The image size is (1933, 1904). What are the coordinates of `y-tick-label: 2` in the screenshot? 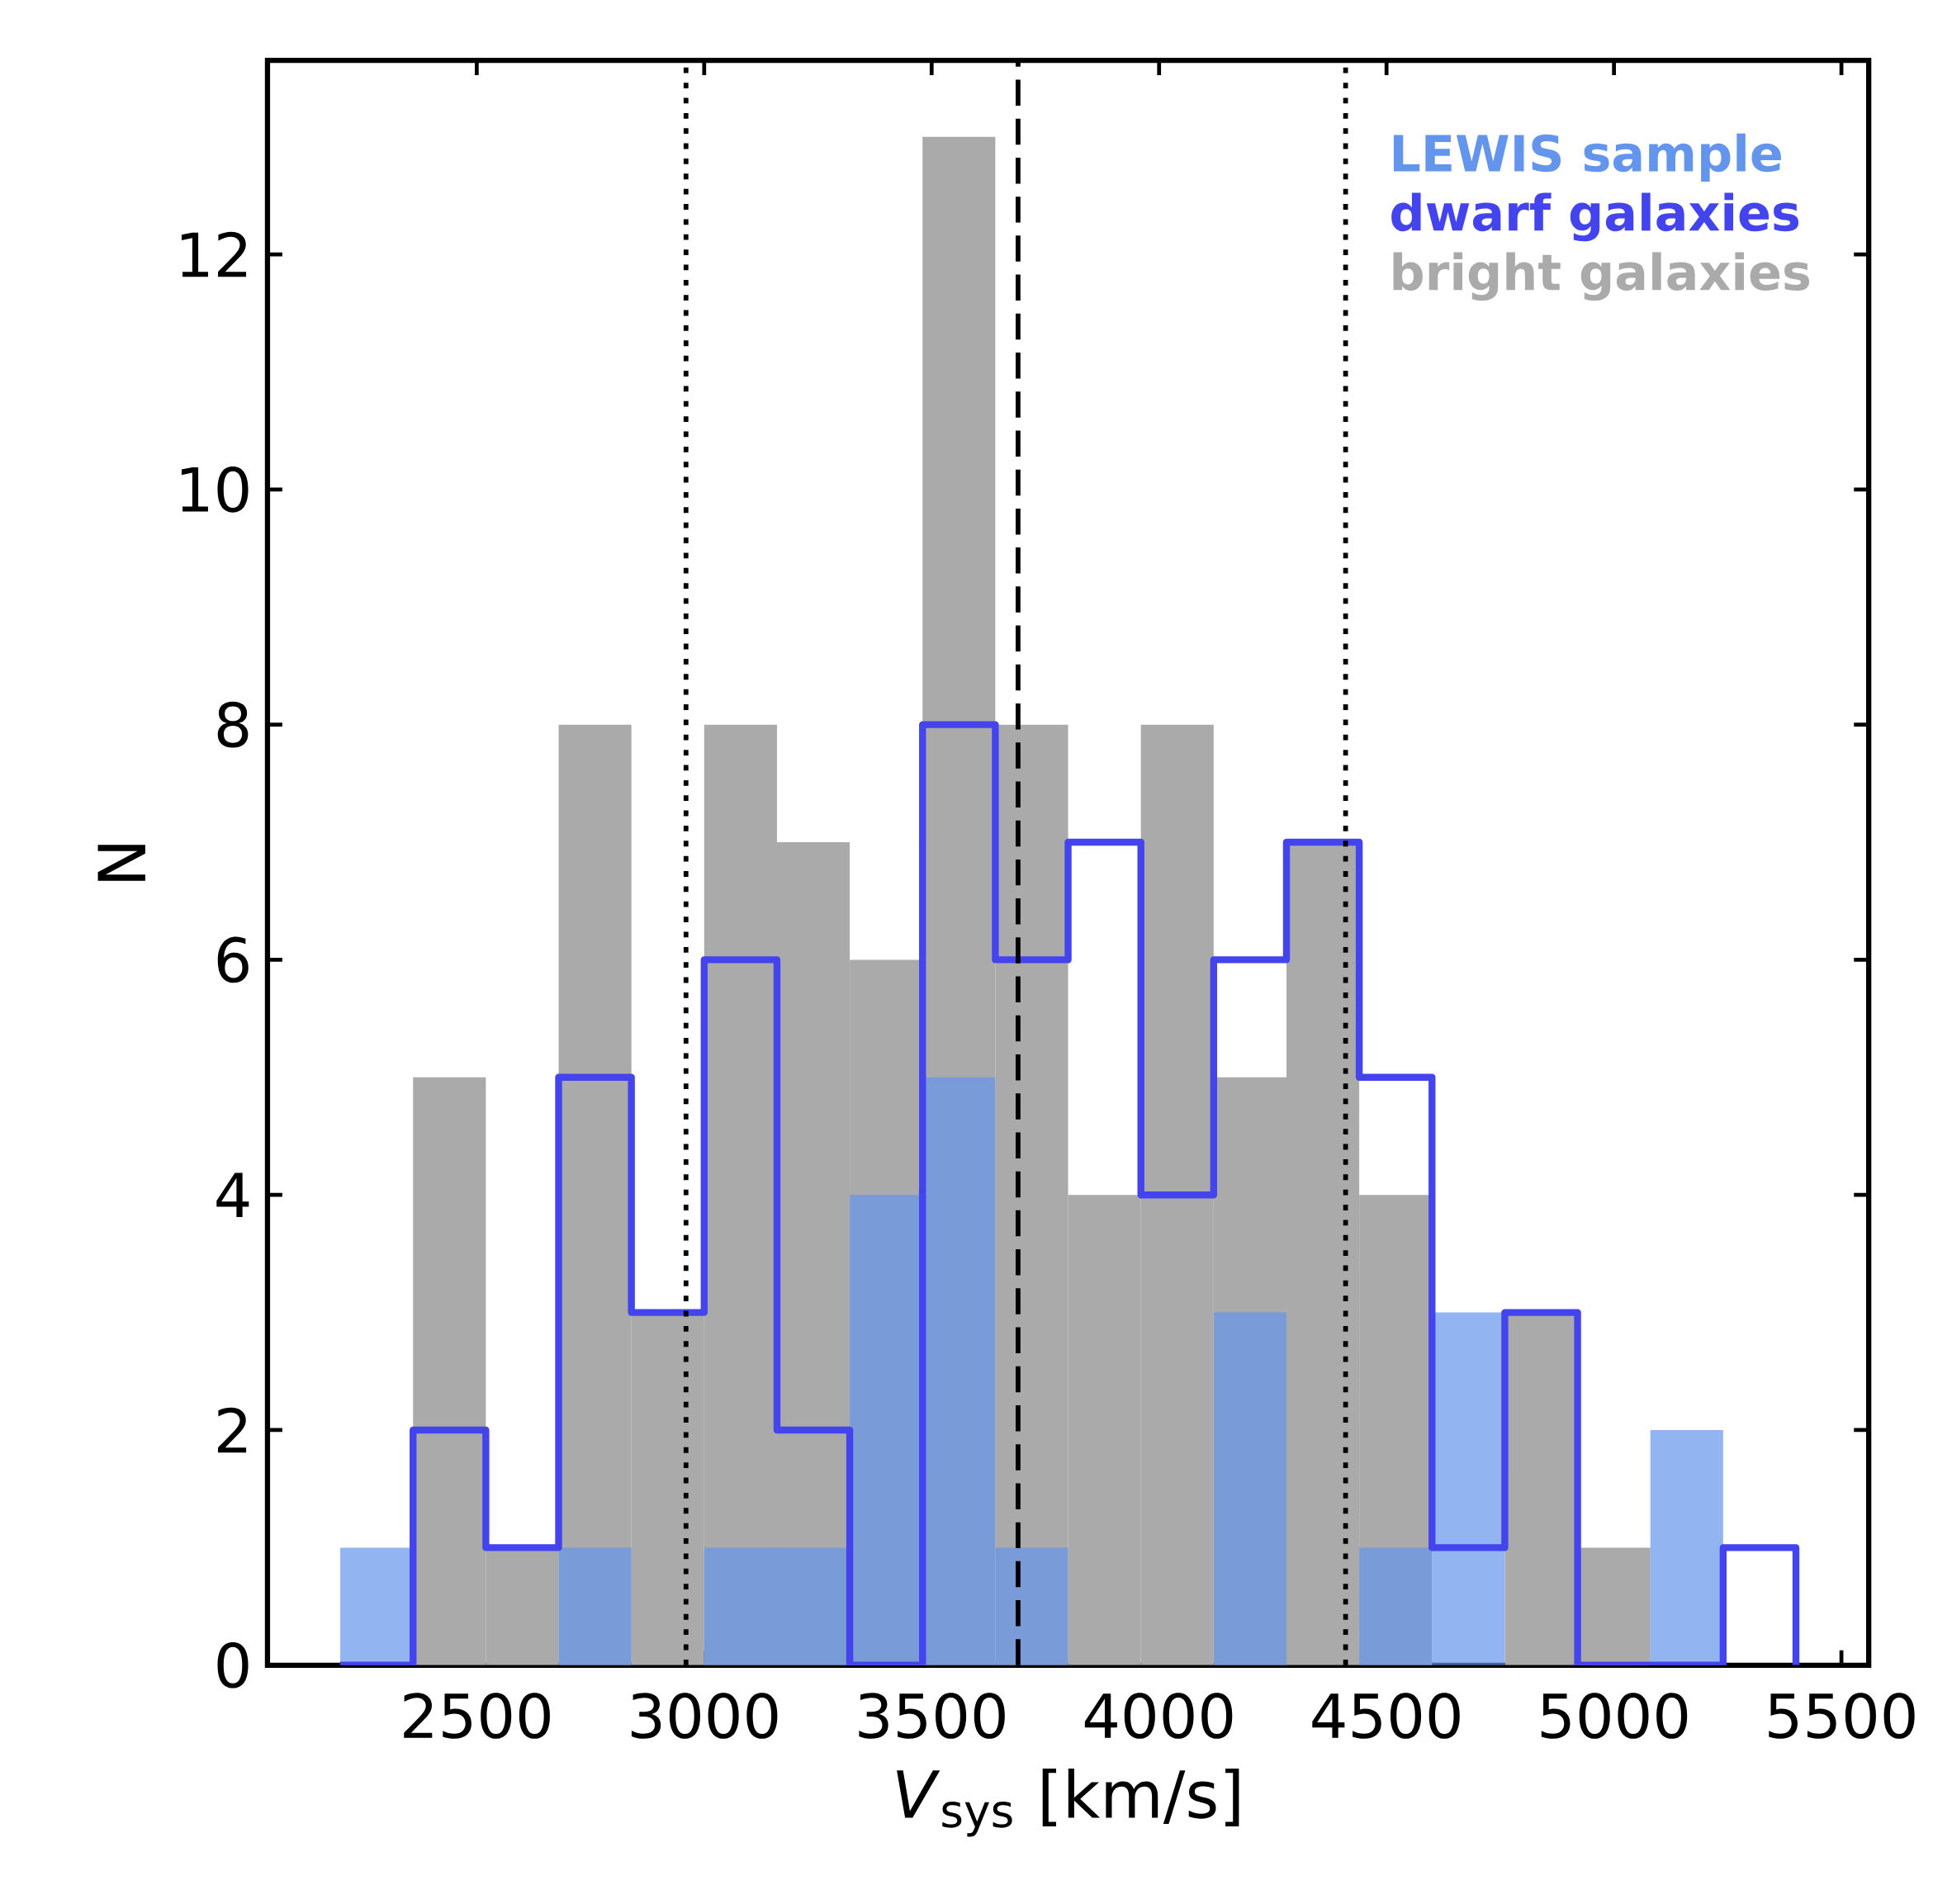 It's located at (232, 1430).